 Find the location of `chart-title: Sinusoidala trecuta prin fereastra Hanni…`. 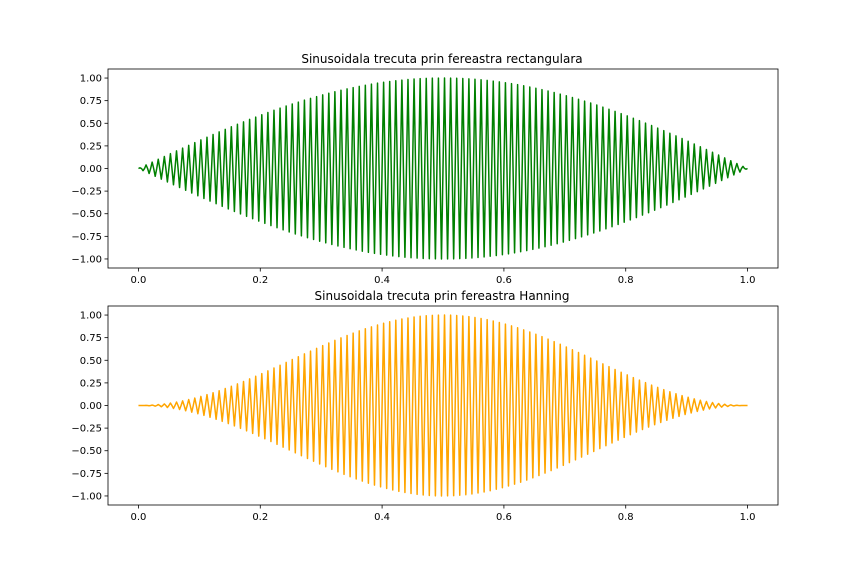

chart-title: Sinusoidala trecuta prin fereastra Hanni… is located at coordinates (442, 296).